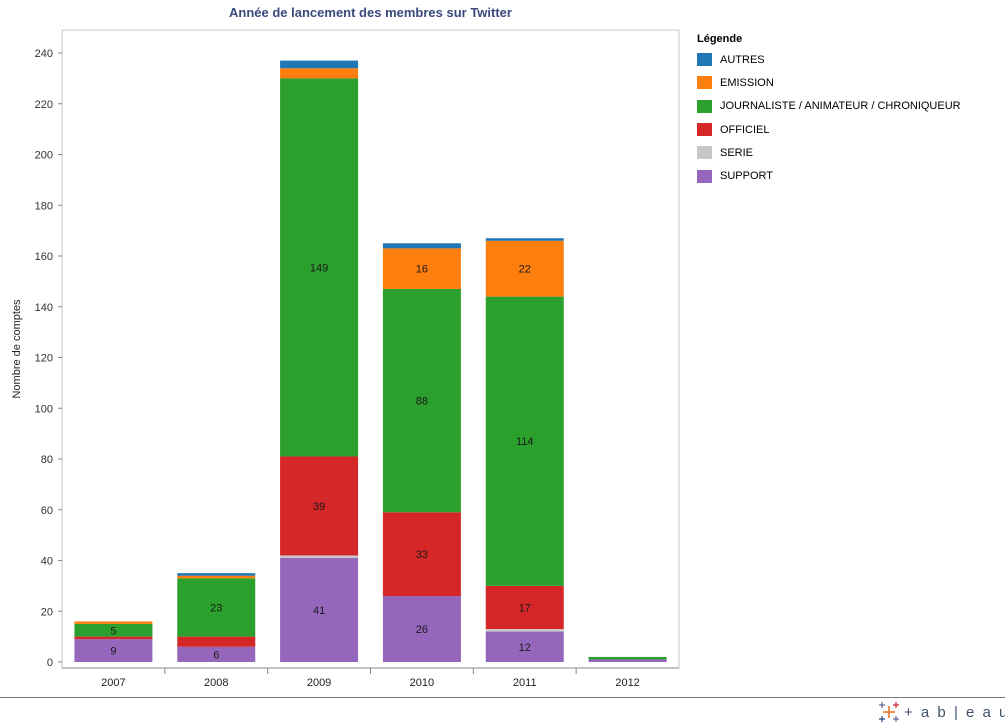 Image resolution: width=1005 pixels, height=727 pixels. Describe the element at coordinates (44, 257) in the screenshot. I see `y-tick-label: 160` at that location.